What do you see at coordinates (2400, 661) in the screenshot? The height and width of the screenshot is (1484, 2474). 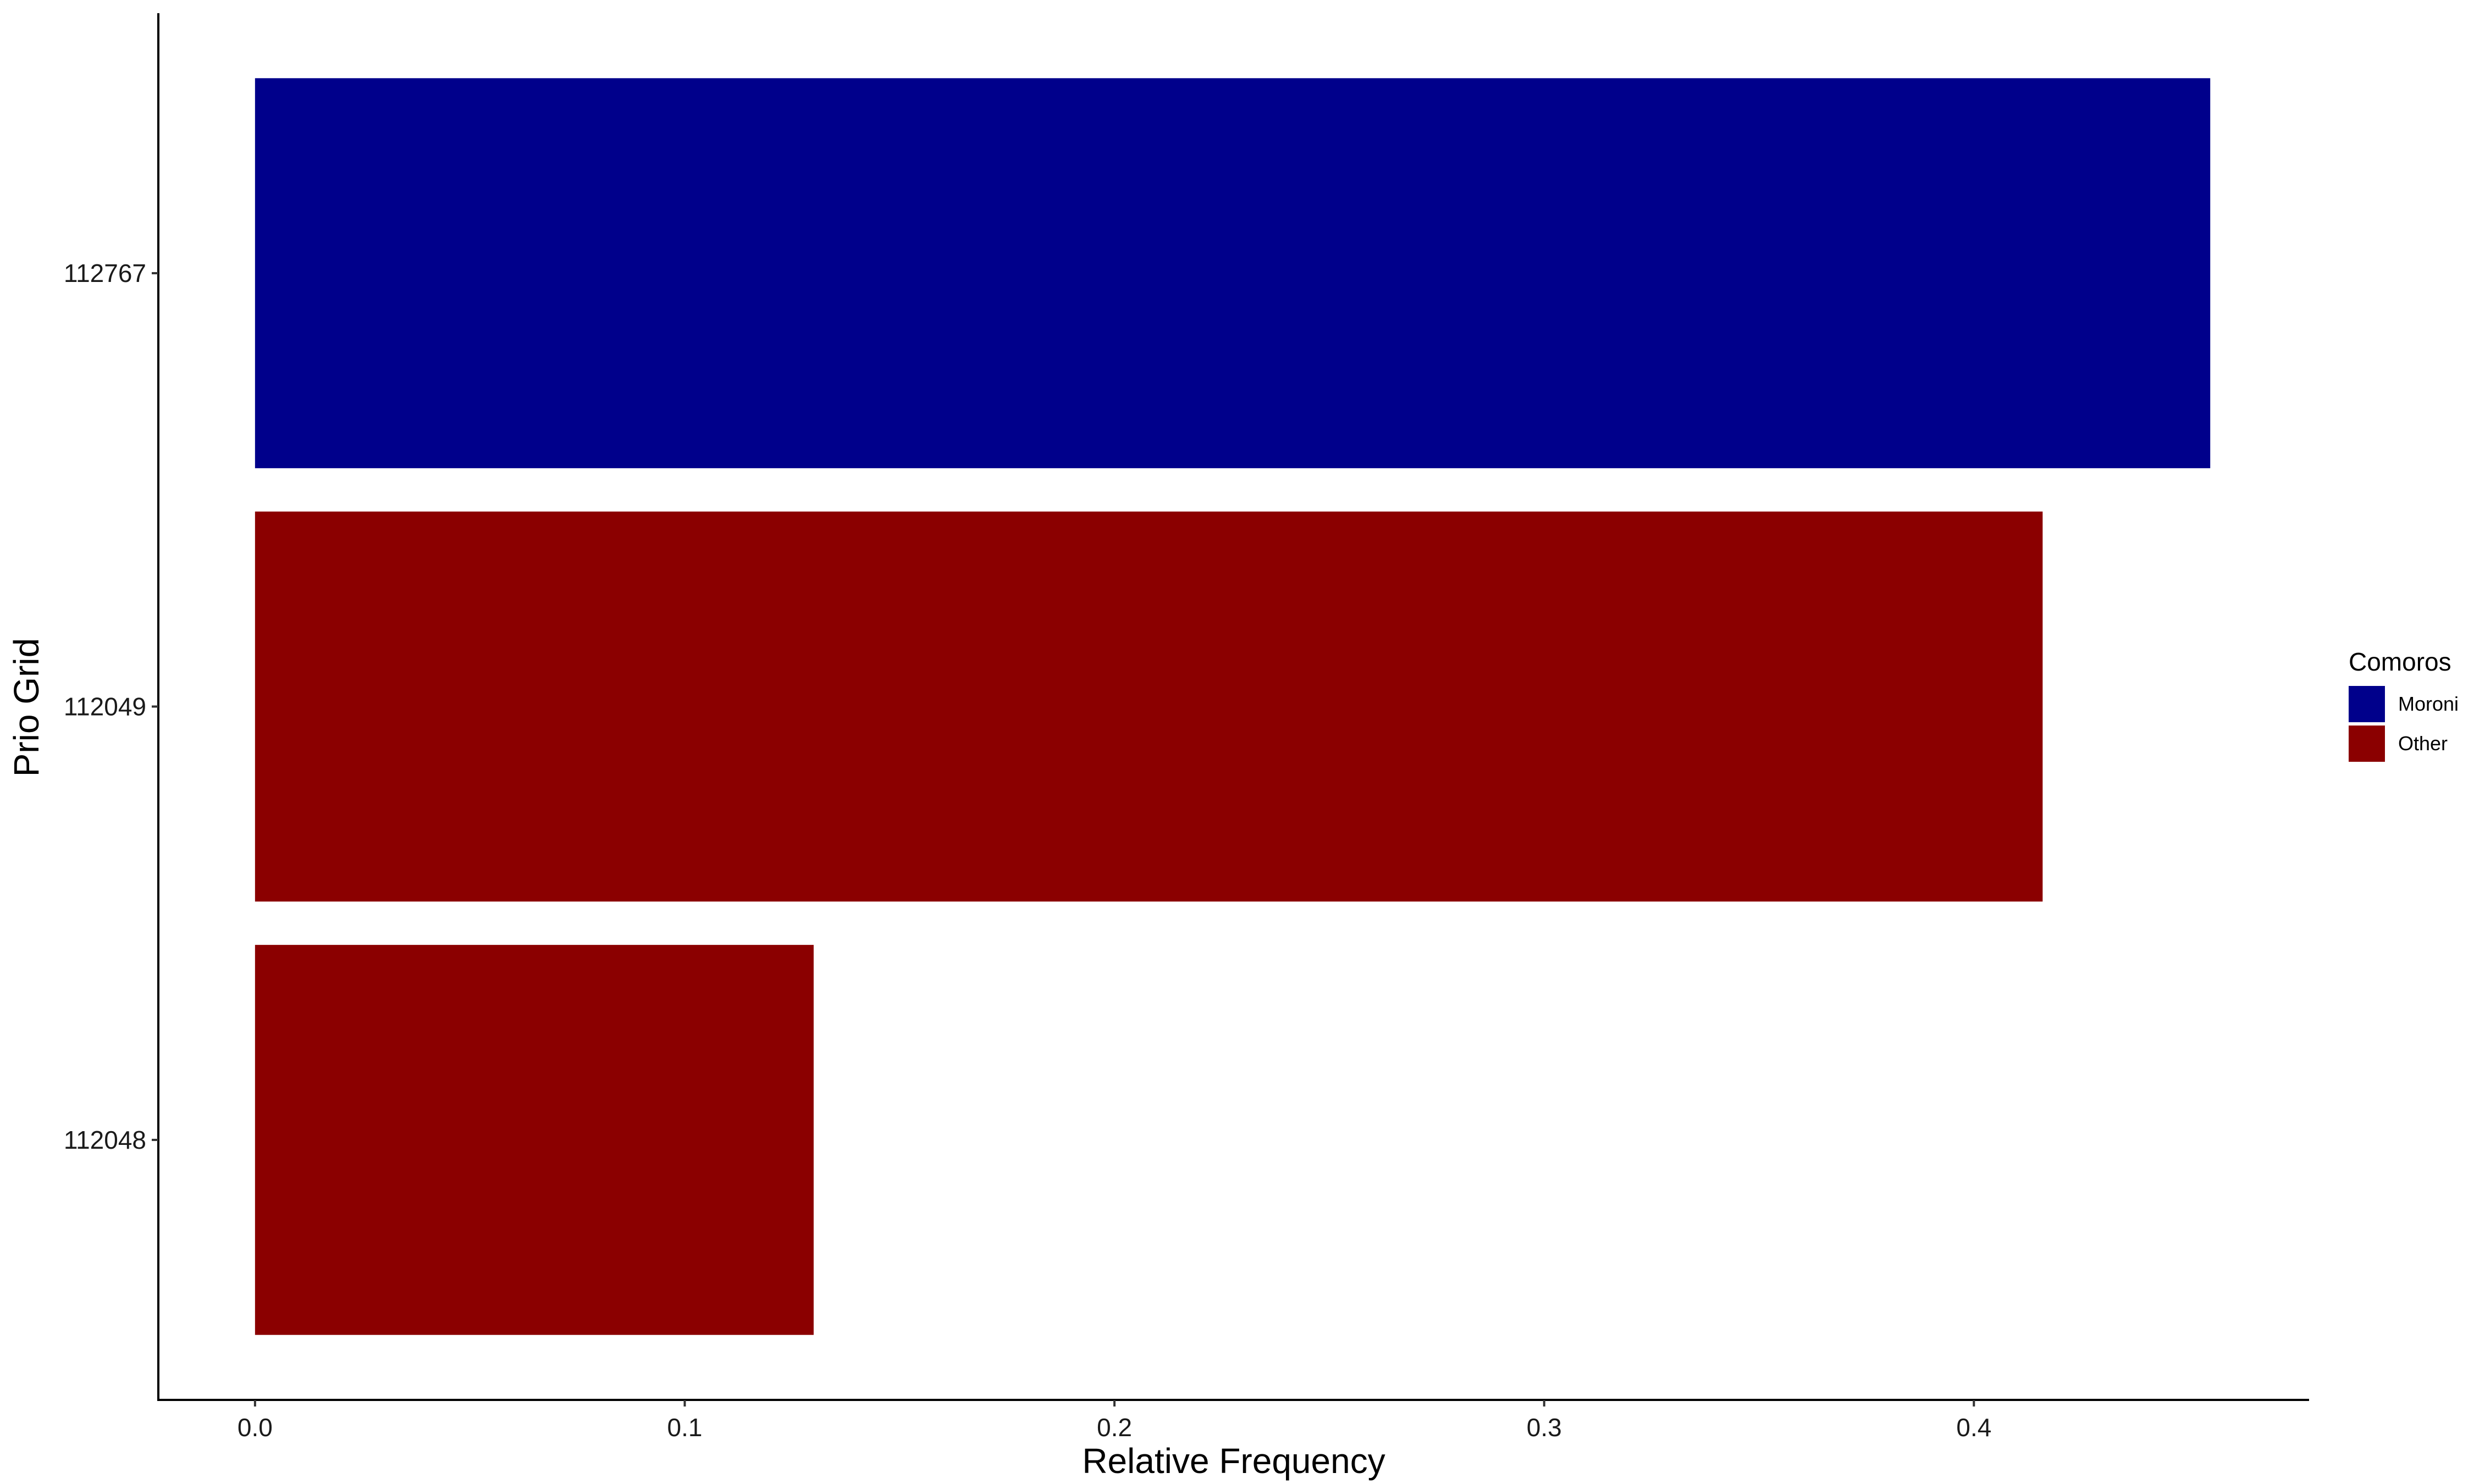 I see `legend-title: Comoros` at bounding box center [2400, 661].